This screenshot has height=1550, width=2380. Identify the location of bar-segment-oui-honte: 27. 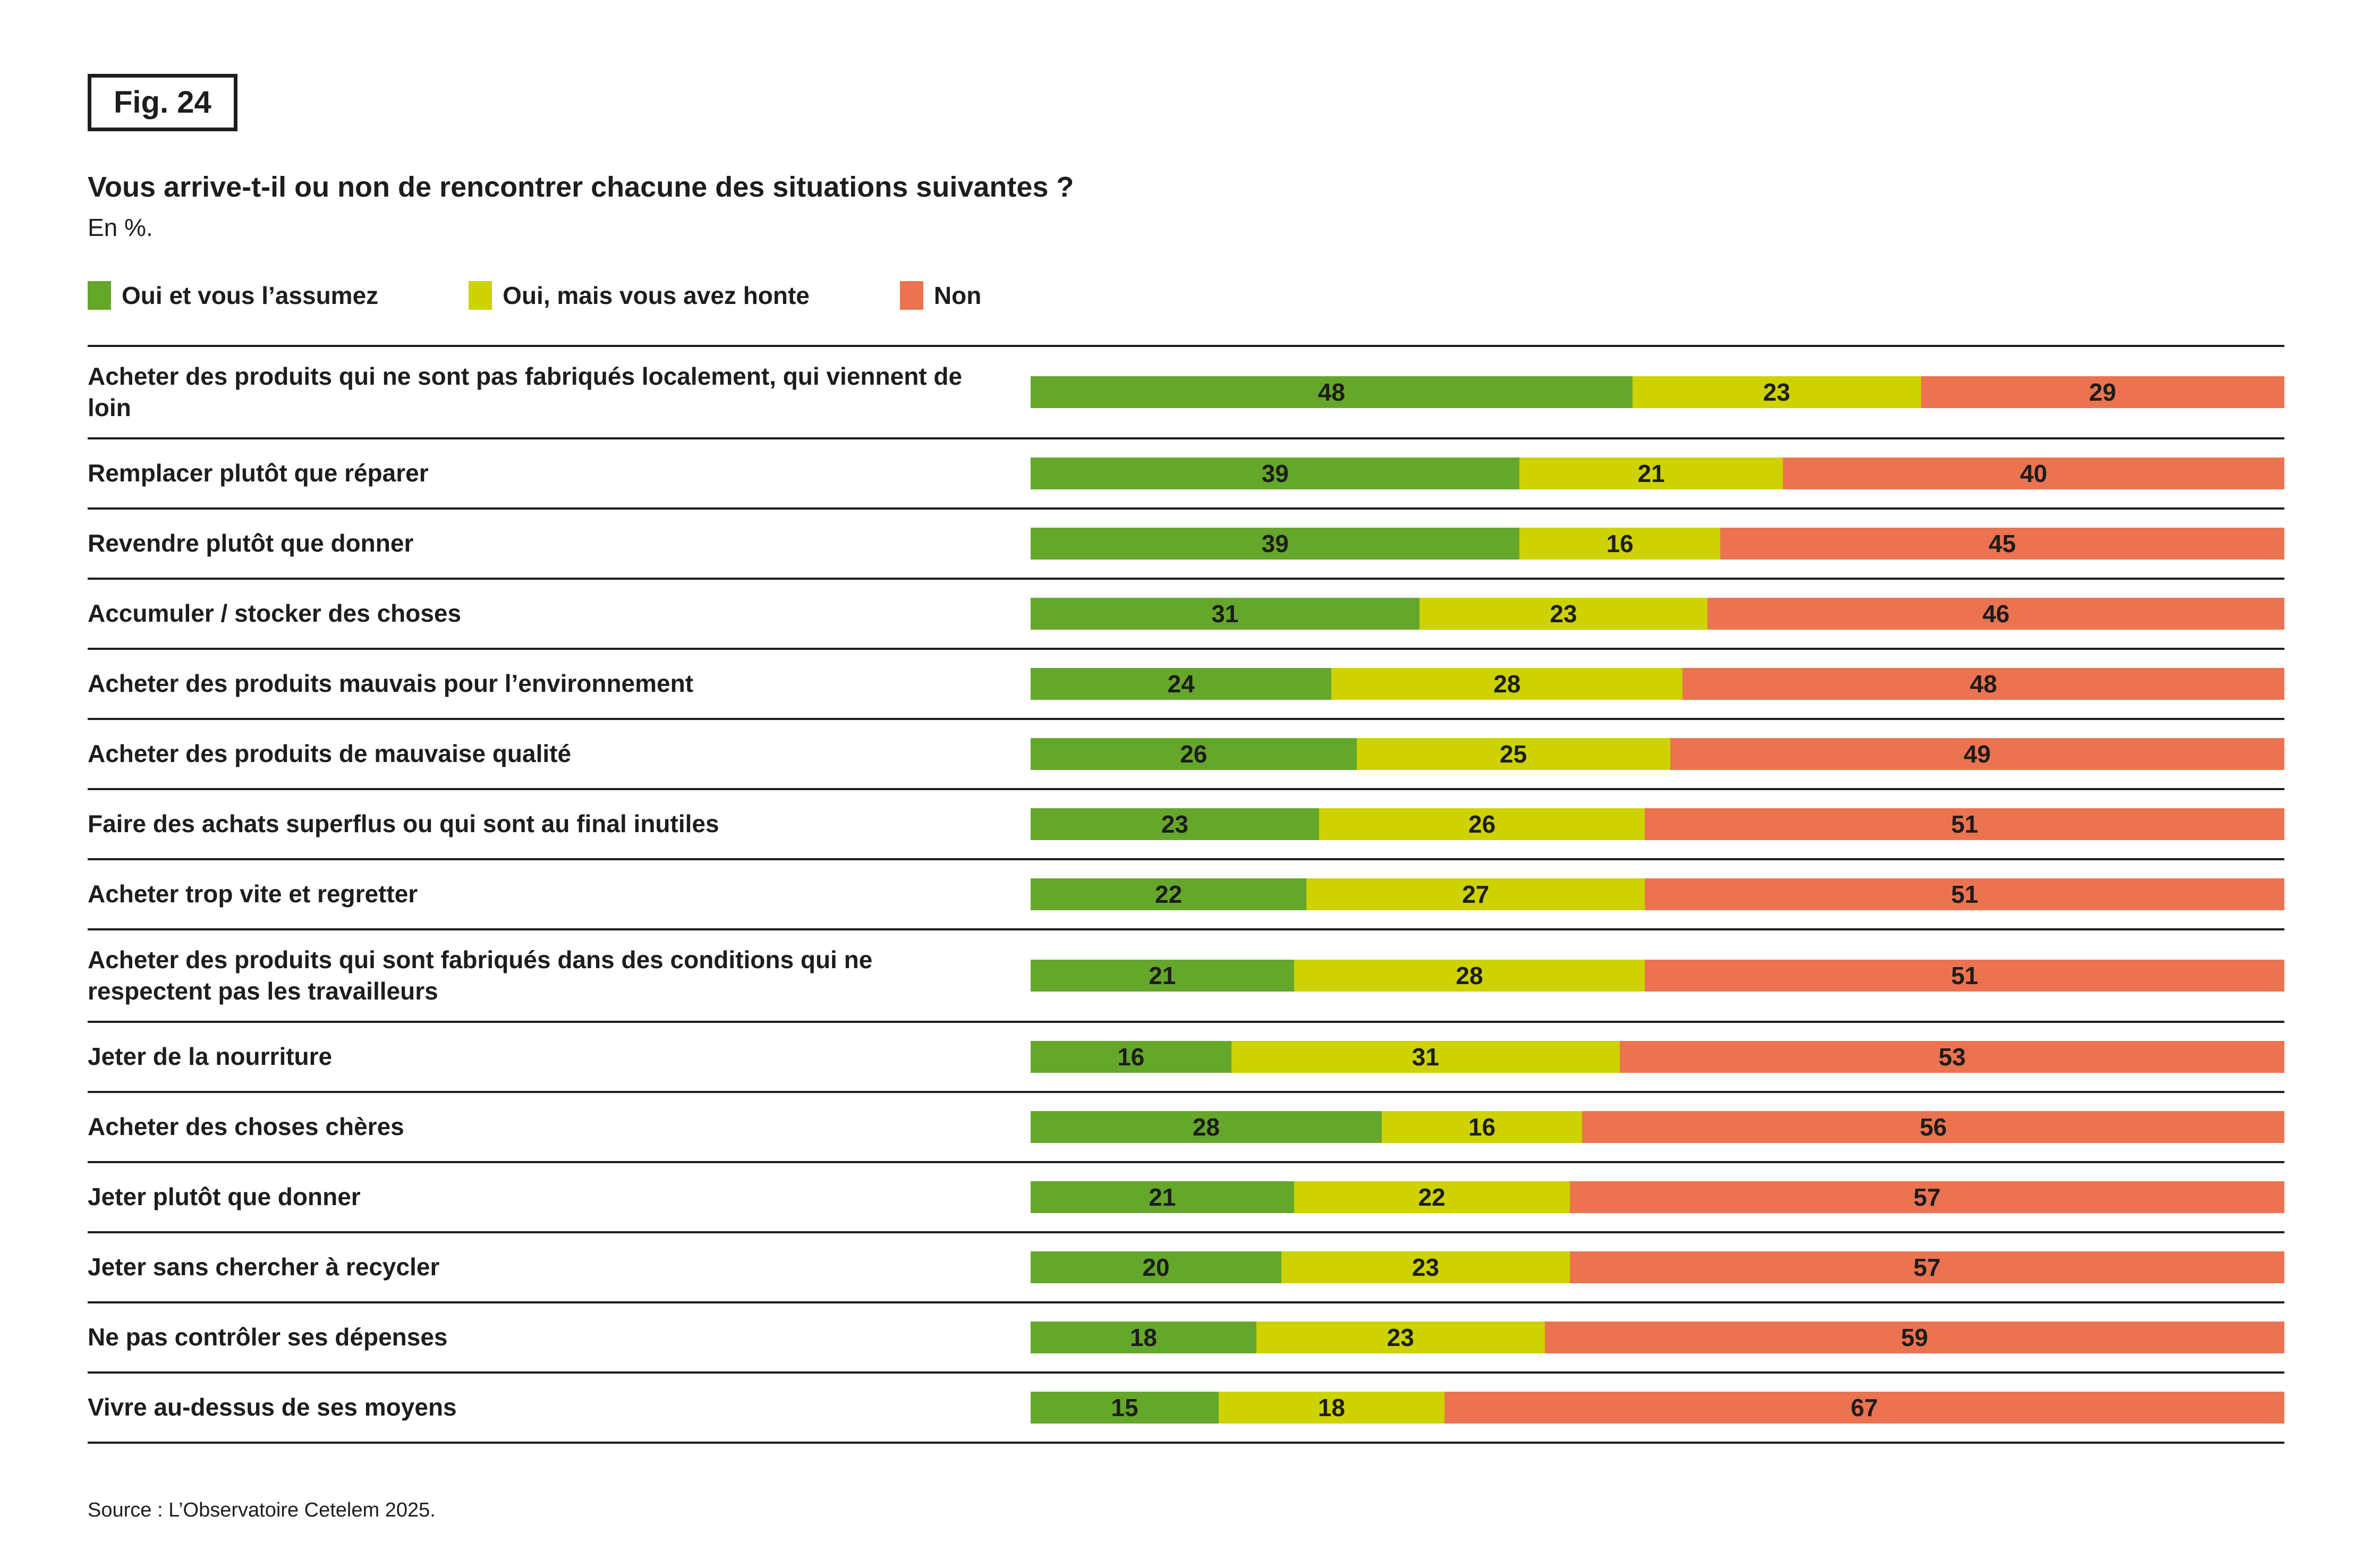
(1475, 894).